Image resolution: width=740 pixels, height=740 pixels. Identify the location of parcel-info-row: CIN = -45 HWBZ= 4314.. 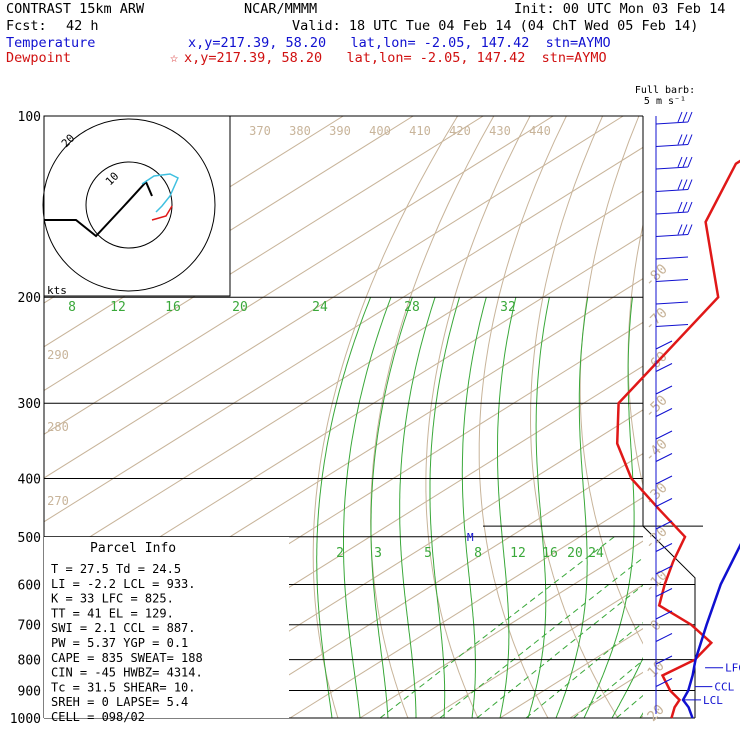
(127, 673).